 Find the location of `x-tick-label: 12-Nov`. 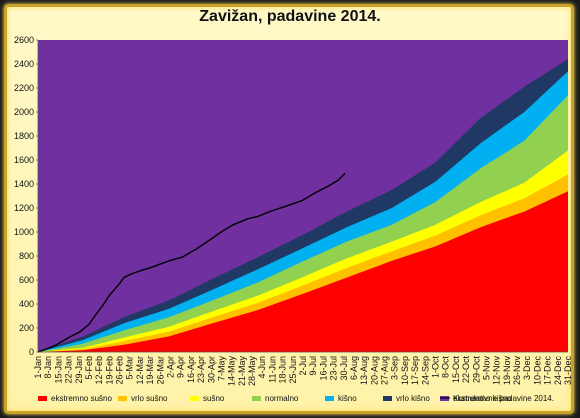

x-tick-label: 12-Nov is located at coordinates (497, 371).